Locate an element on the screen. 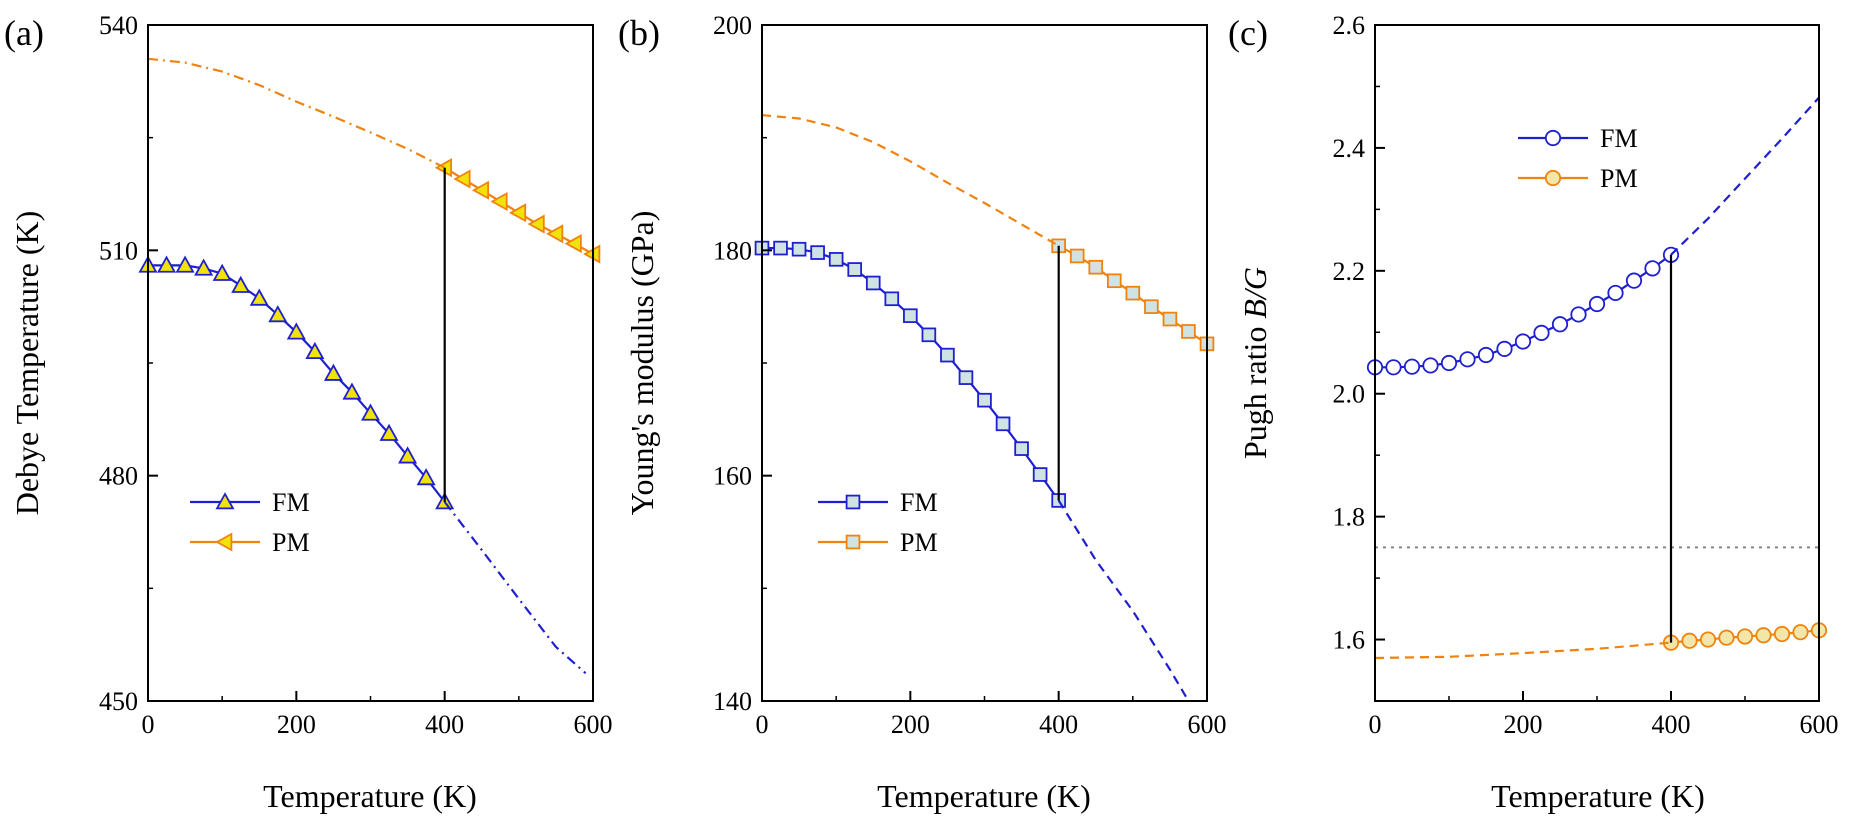 Image resolution: width=1850 pixels, height=823 pixels. y-tick-label-c-3: 2.2 is located at coordinates (1349, 271).